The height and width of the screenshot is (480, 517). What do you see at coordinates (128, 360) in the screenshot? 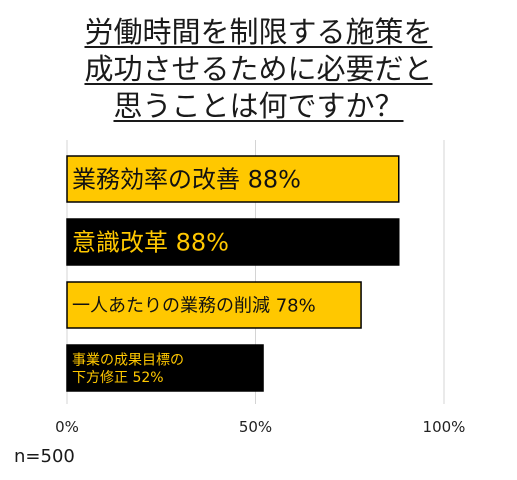
I see `bar-label: 事業の成果目標の` at bounding box center [128, 360].